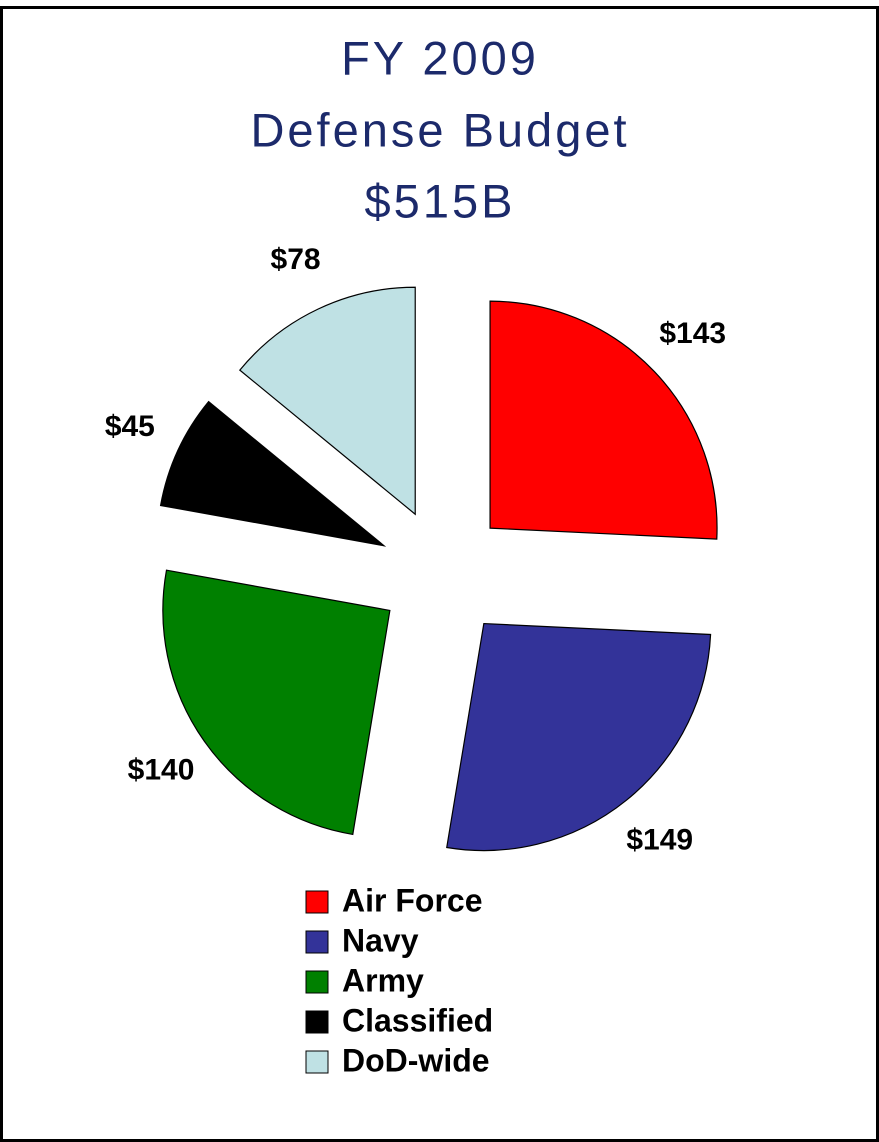 The image size is (879, 1142). I want to click on legend-label: Classified, so click(417, 1020).